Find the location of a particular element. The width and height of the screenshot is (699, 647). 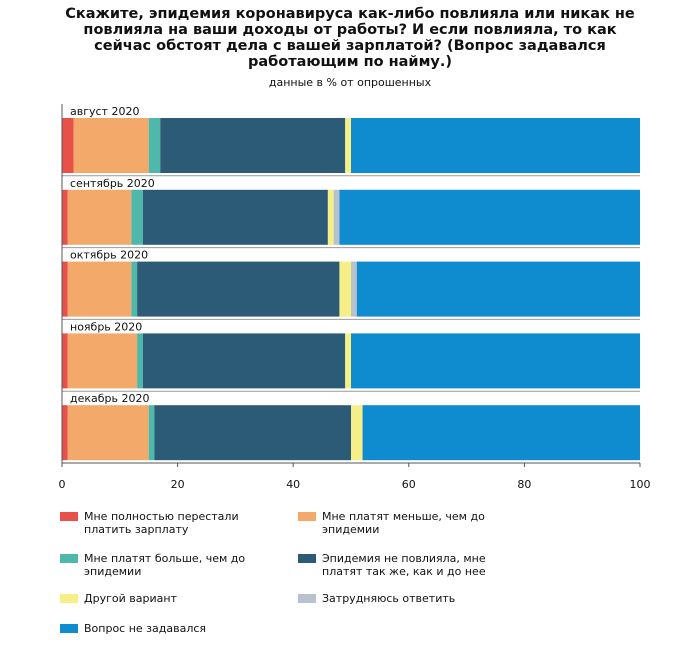

x-tick-label: 20 is located at coordinates (178, 484).